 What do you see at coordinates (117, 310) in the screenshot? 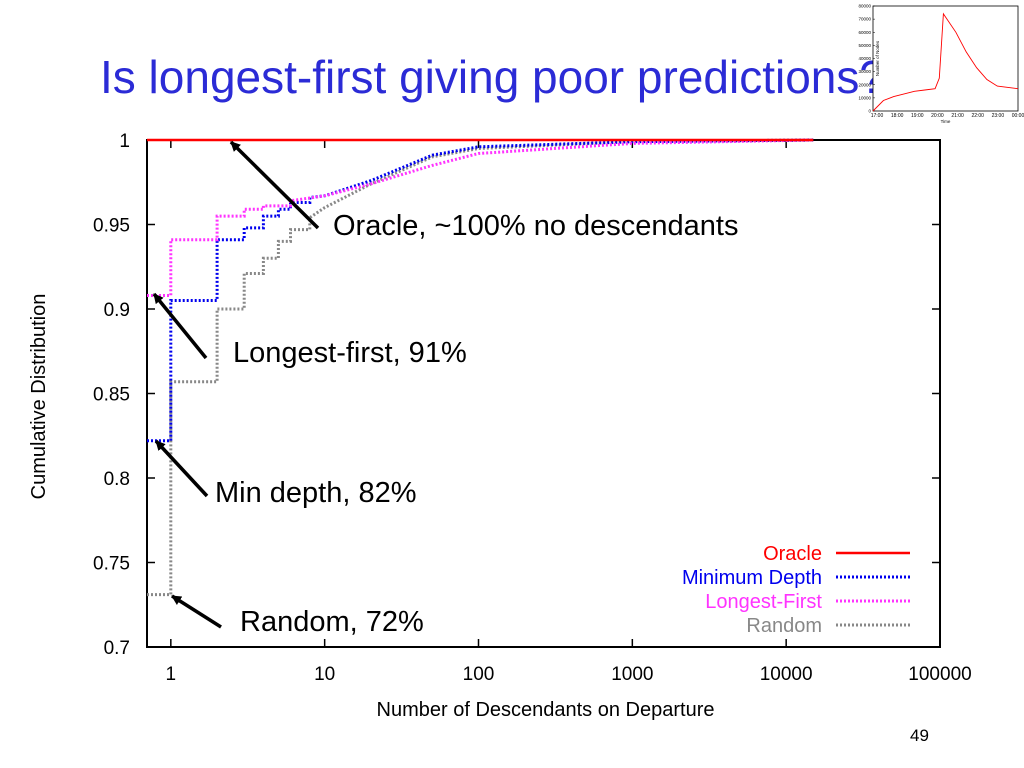
I see `y-tick-label: 0.9` at bounding box center [117, 310].